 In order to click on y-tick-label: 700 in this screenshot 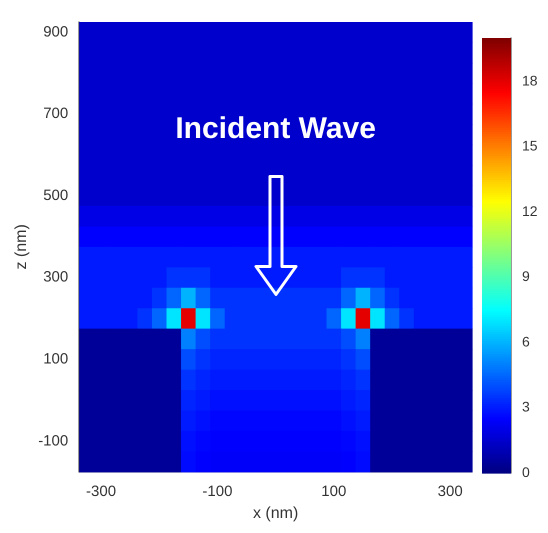, I will do `click(55, 113)`.